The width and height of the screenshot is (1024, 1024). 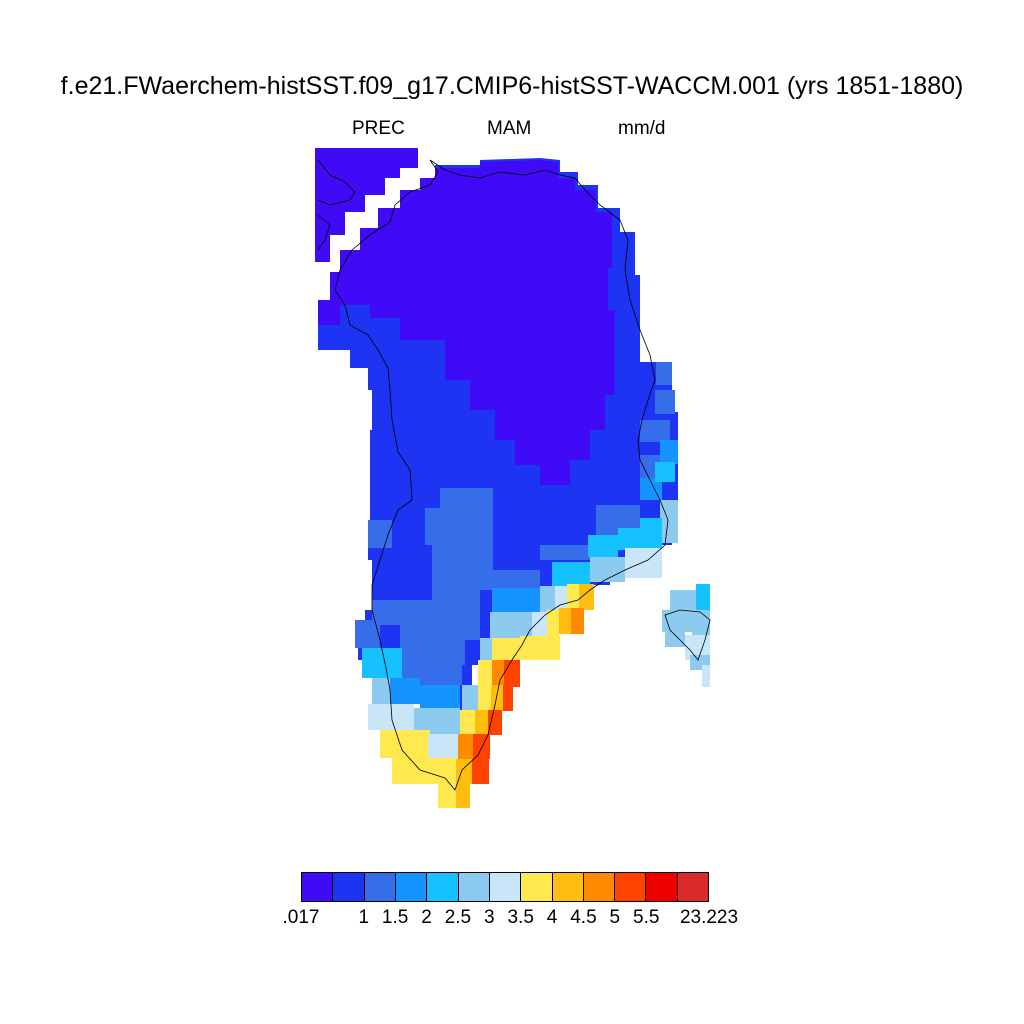 I want to click on colorbar-tick-label: 5, so click(x=615, y=917).